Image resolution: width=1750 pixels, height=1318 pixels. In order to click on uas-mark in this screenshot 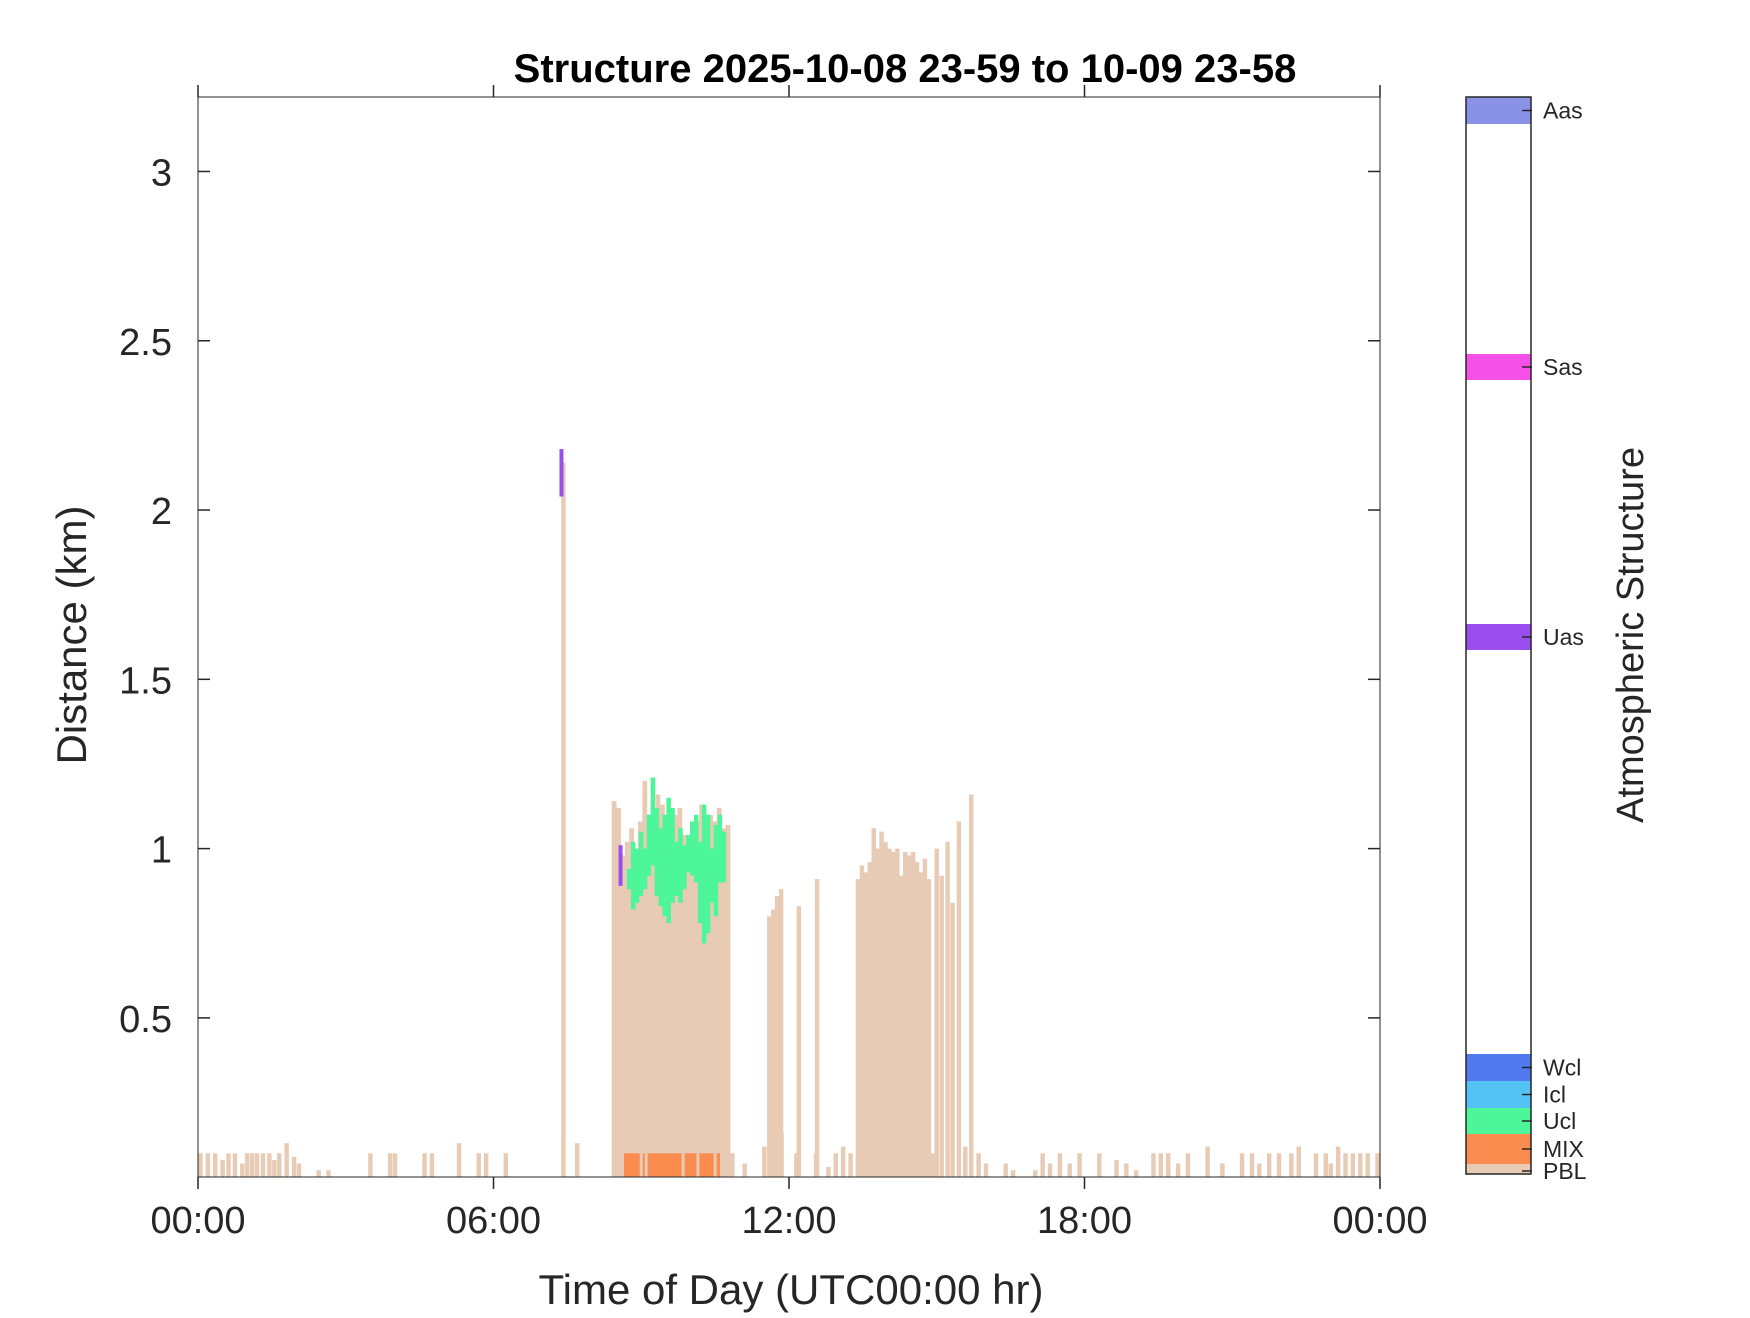, I will do `click(561, 473)`.